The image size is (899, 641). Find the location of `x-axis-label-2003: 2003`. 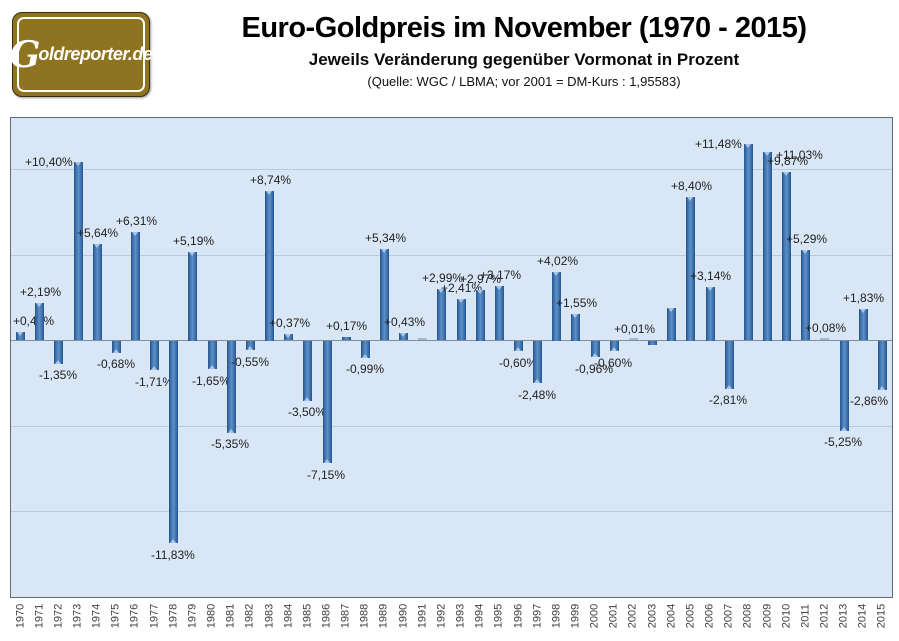

x-axis-label-2003: 2003 is located at coordinates (652, 616).